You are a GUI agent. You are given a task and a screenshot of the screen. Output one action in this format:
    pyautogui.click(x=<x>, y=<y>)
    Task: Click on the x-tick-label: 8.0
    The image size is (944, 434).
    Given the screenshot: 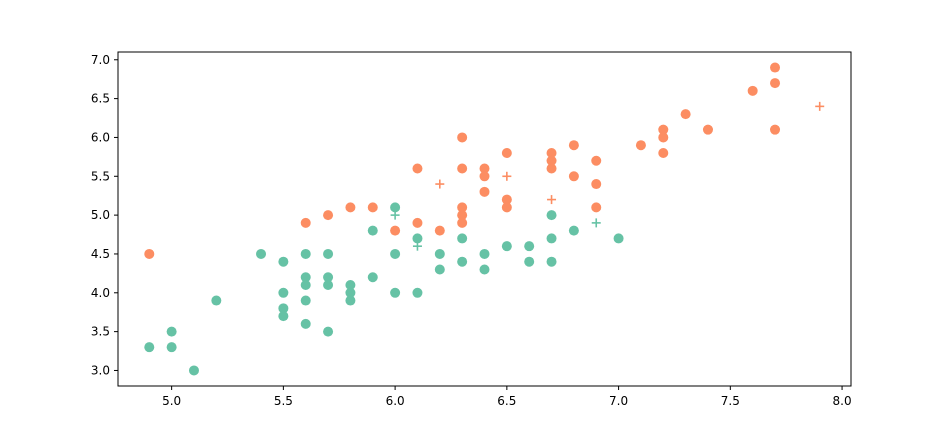 What is the action you would take?
    pyautogui.click(x=842, y=401)
    